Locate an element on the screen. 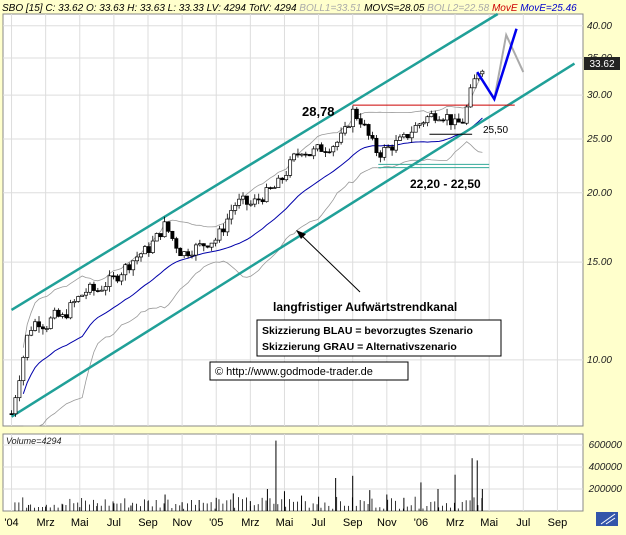 This screenshot has width=626, height=535. resize-grip-icon is located at coordinates (607, 519).